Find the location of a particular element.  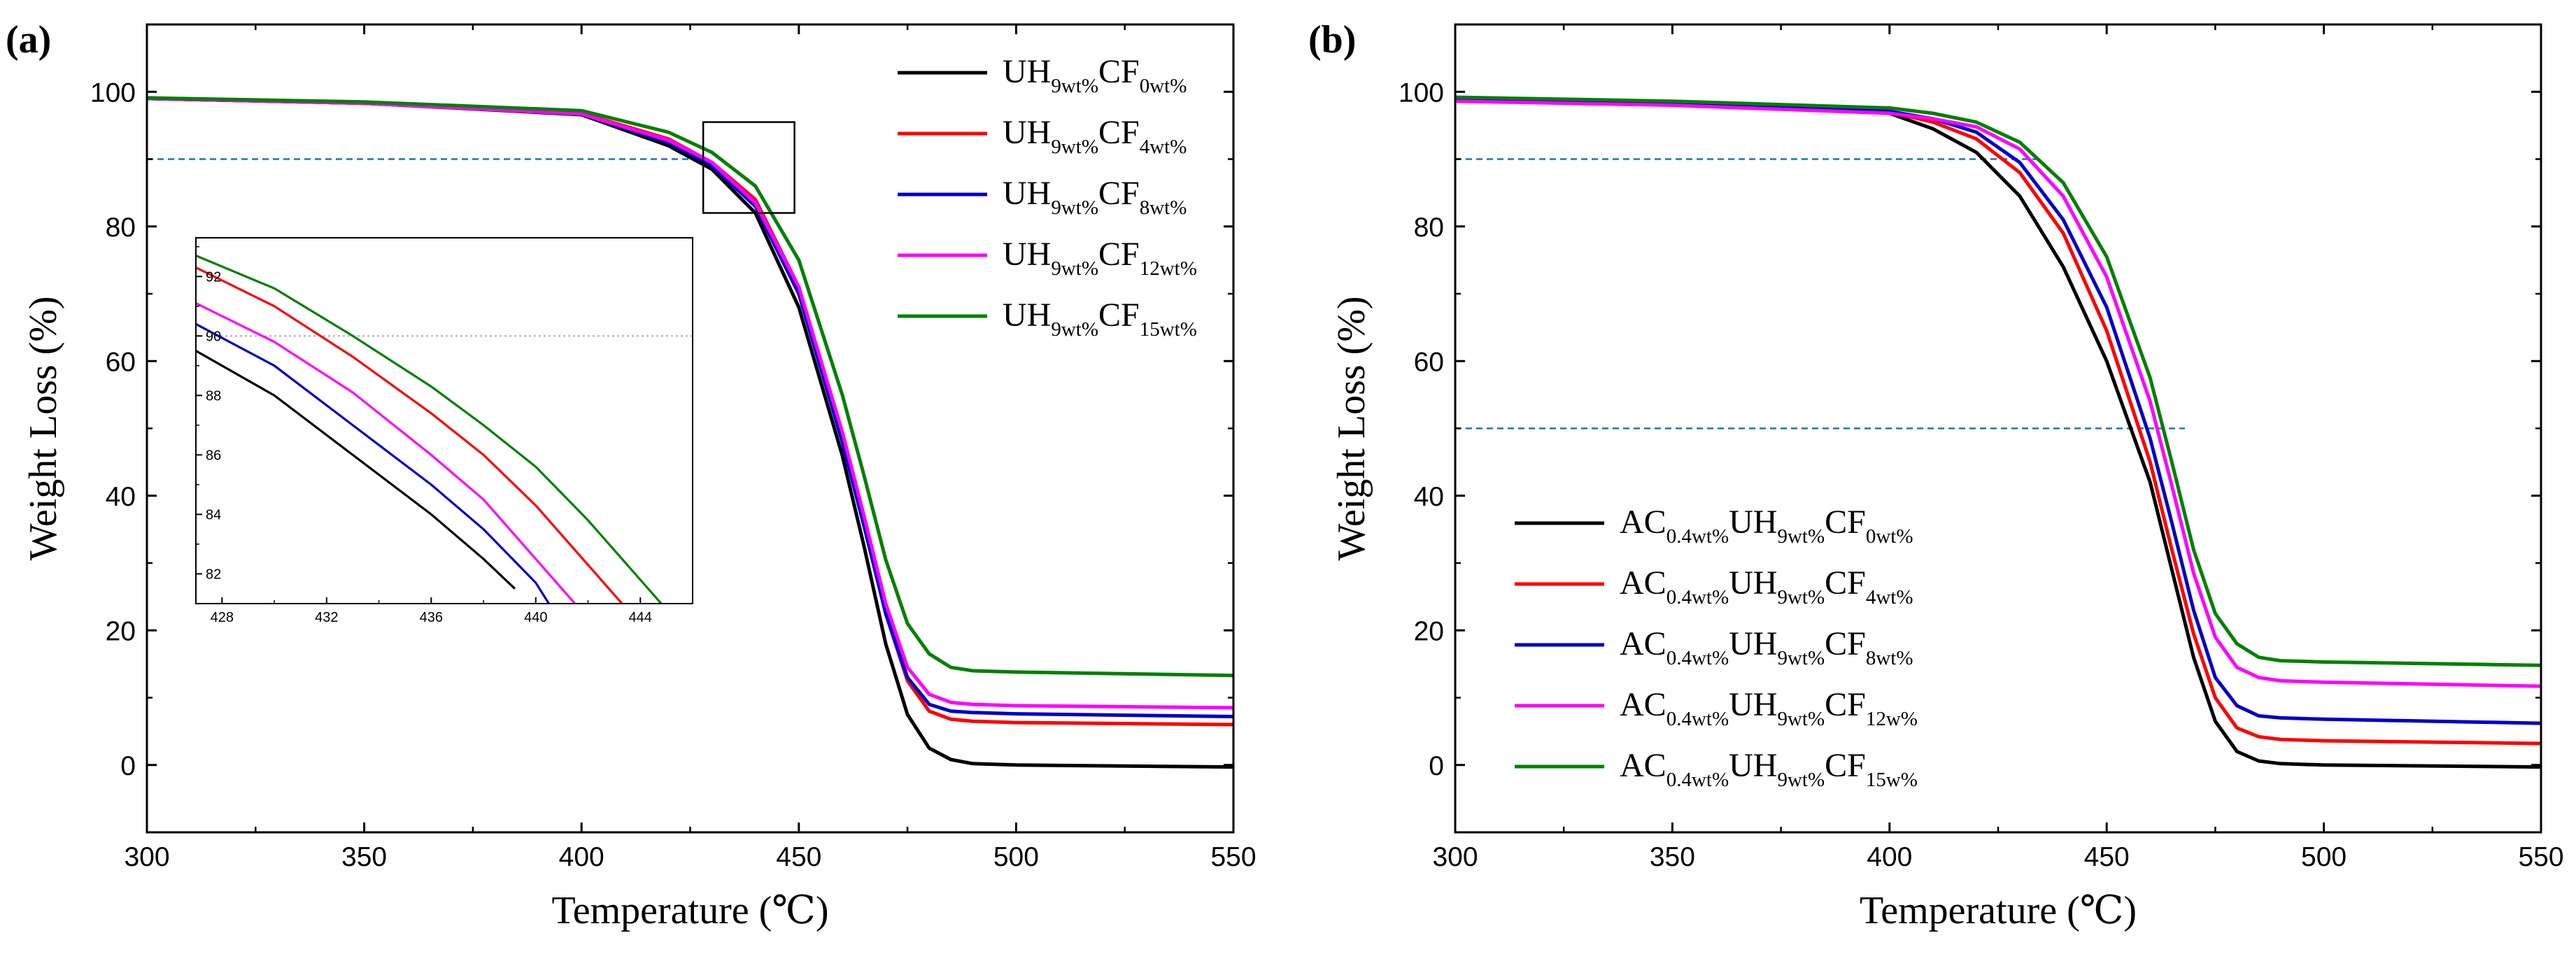

legend-label: AC0.4wt%UH9wt%CF8wt% is located at coordinates (1766, 647).